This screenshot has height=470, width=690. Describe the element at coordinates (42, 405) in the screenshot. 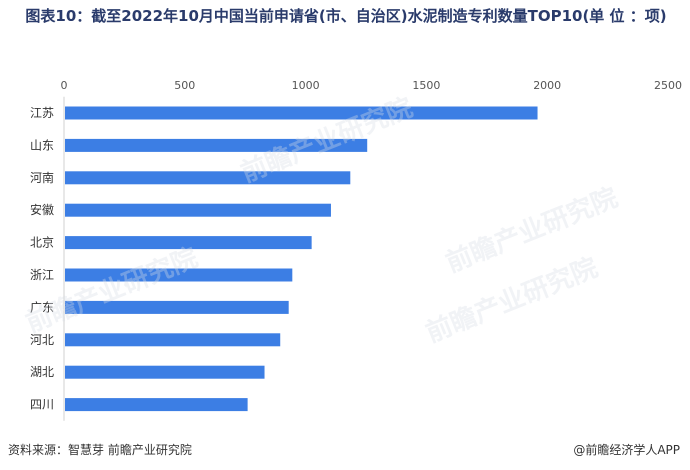

I see `category-label: 四川` at that location.